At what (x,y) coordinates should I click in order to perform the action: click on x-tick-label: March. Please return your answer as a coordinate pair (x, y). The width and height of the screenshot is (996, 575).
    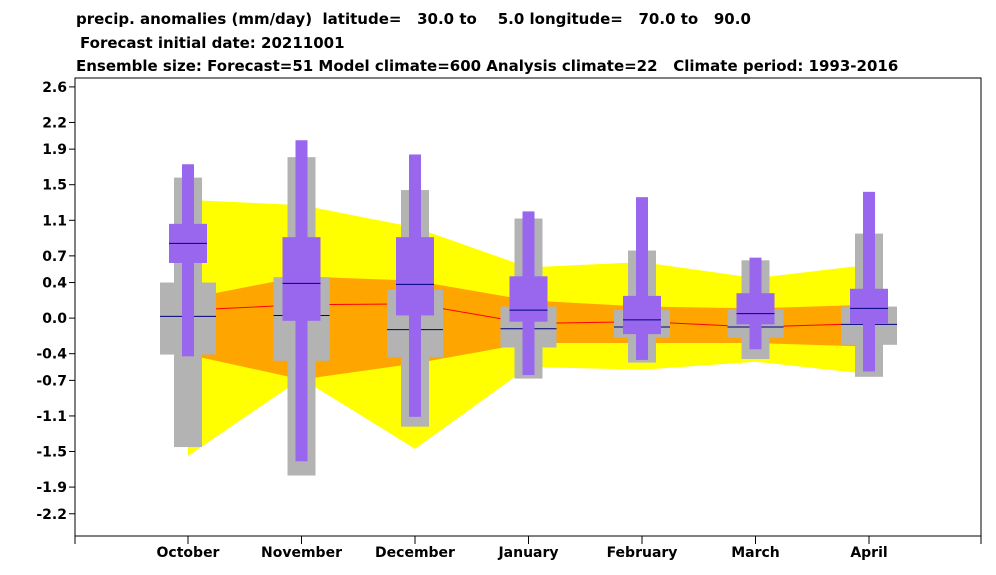
    Looking at the image, I should click on (755, 553).